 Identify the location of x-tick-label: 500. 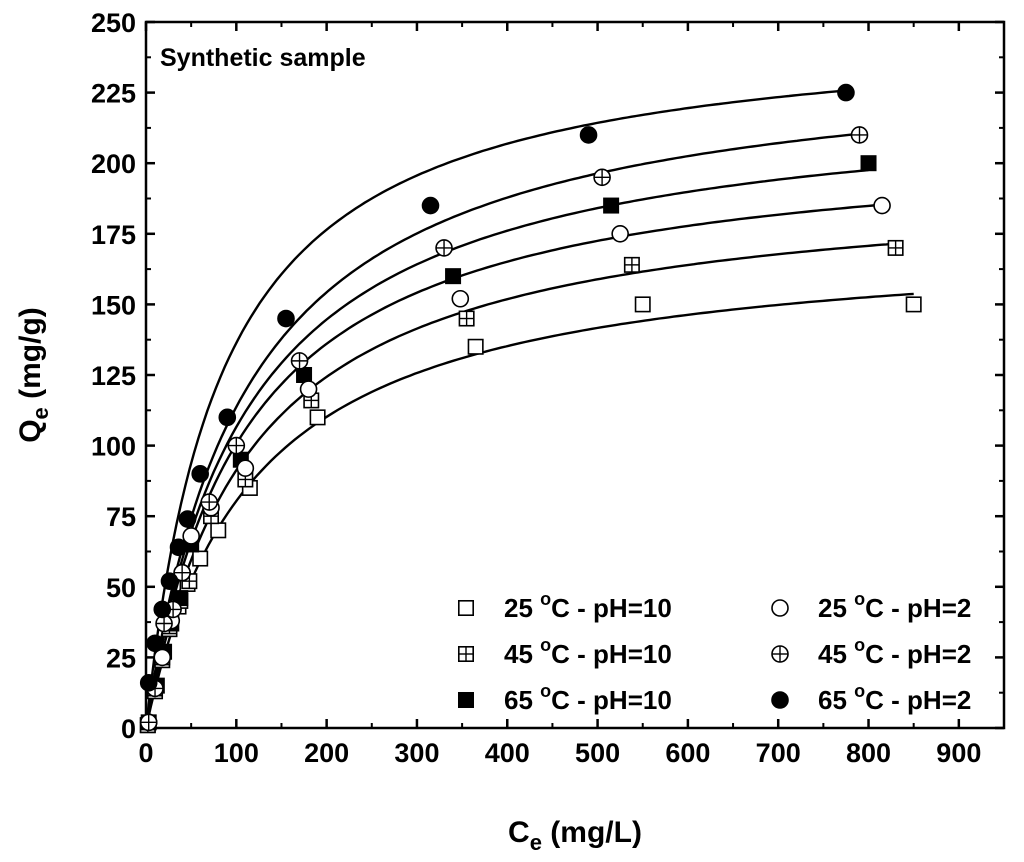
(597, 753).